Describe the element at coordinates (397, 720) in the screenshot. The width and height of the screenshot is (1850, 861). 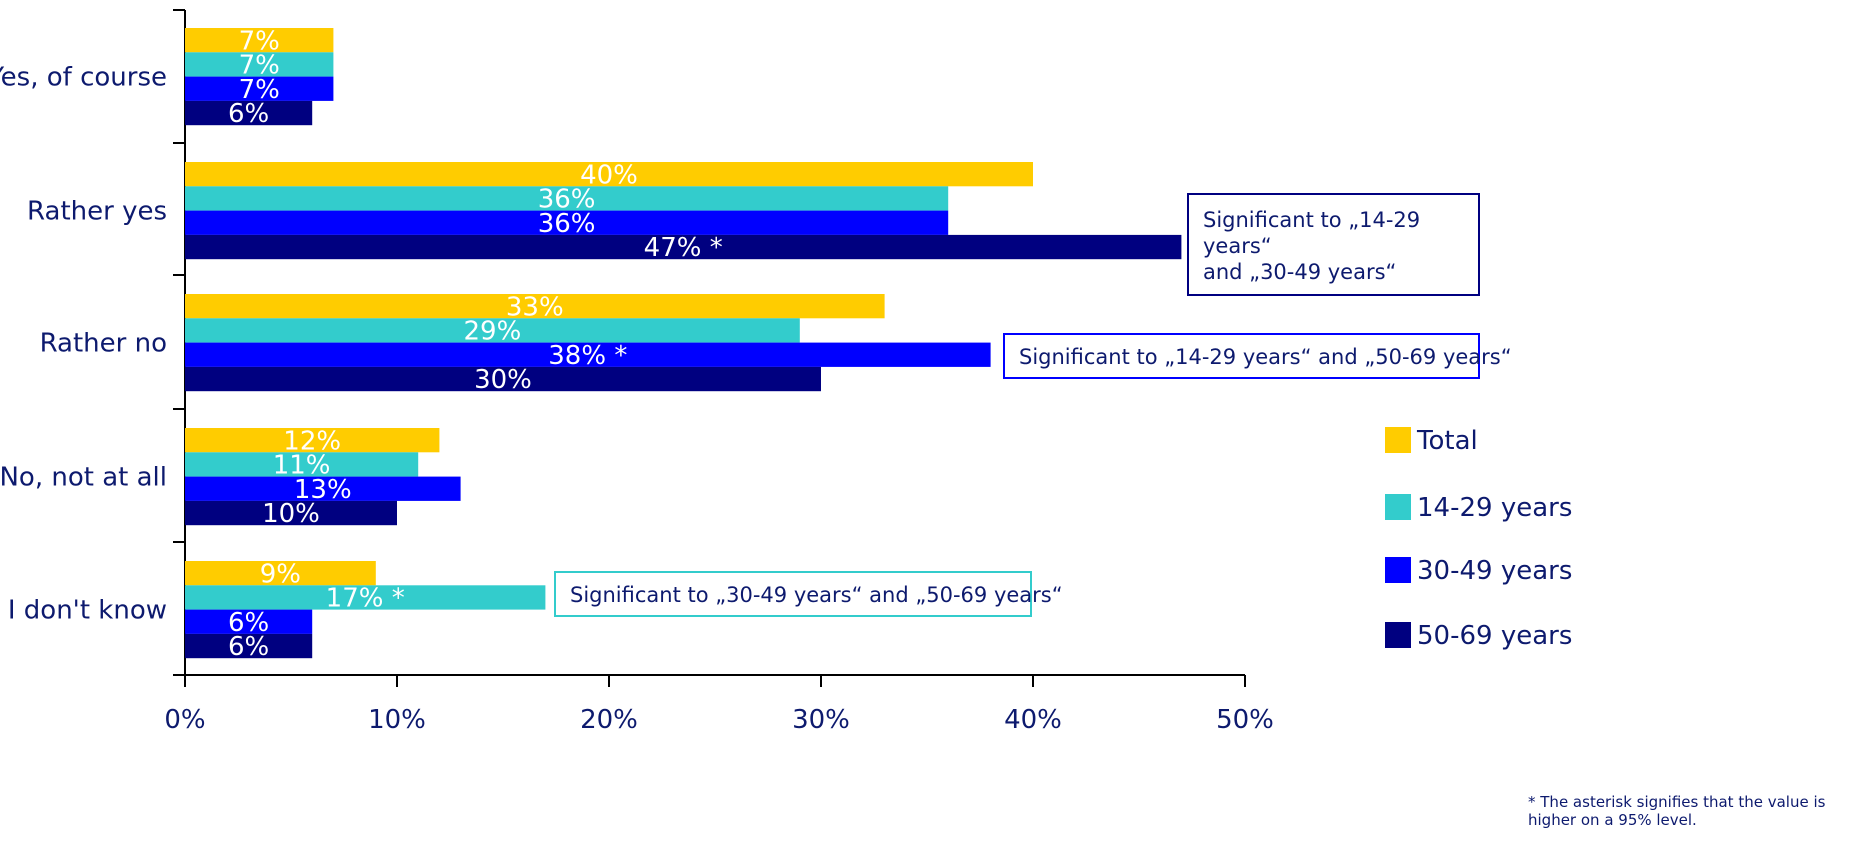
I see `x-tick-label: 10%` at that location.